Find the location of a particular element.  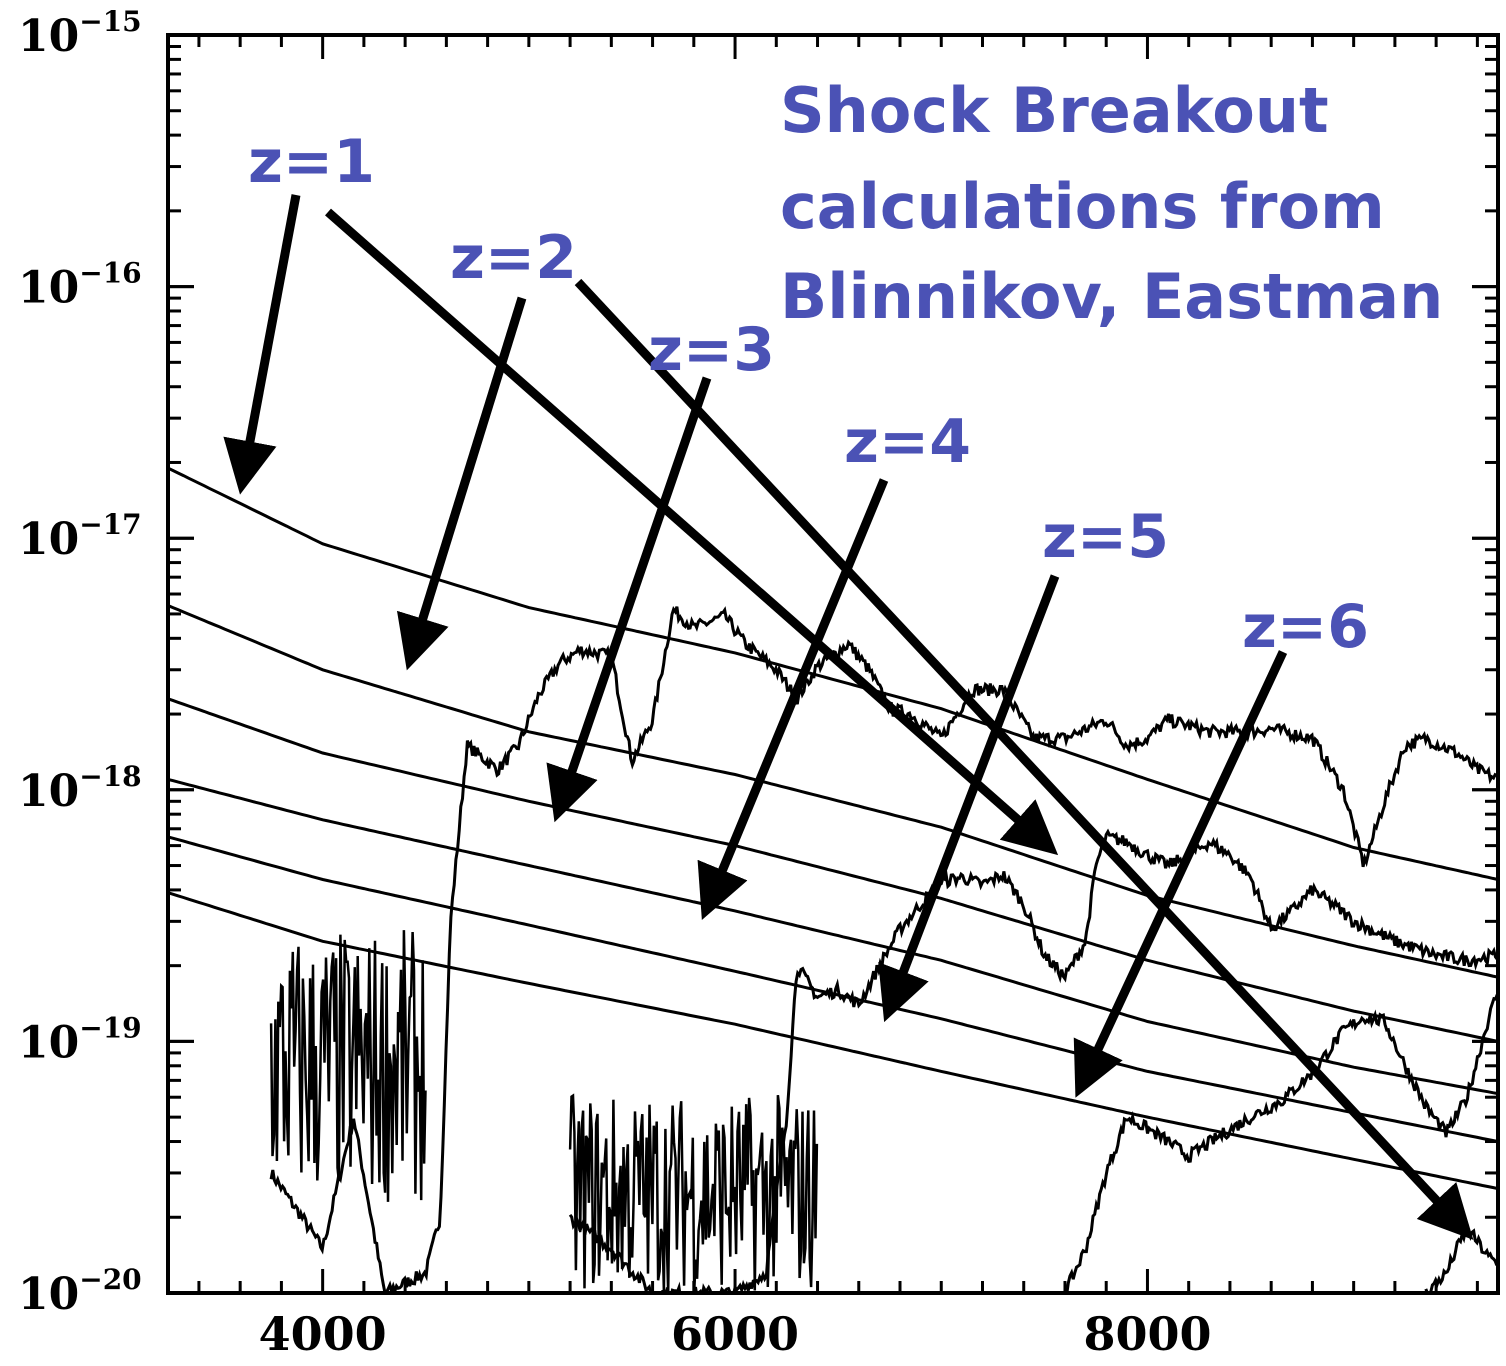

redshift-label-z6: z=6 is located at coordinates (1305, 627).